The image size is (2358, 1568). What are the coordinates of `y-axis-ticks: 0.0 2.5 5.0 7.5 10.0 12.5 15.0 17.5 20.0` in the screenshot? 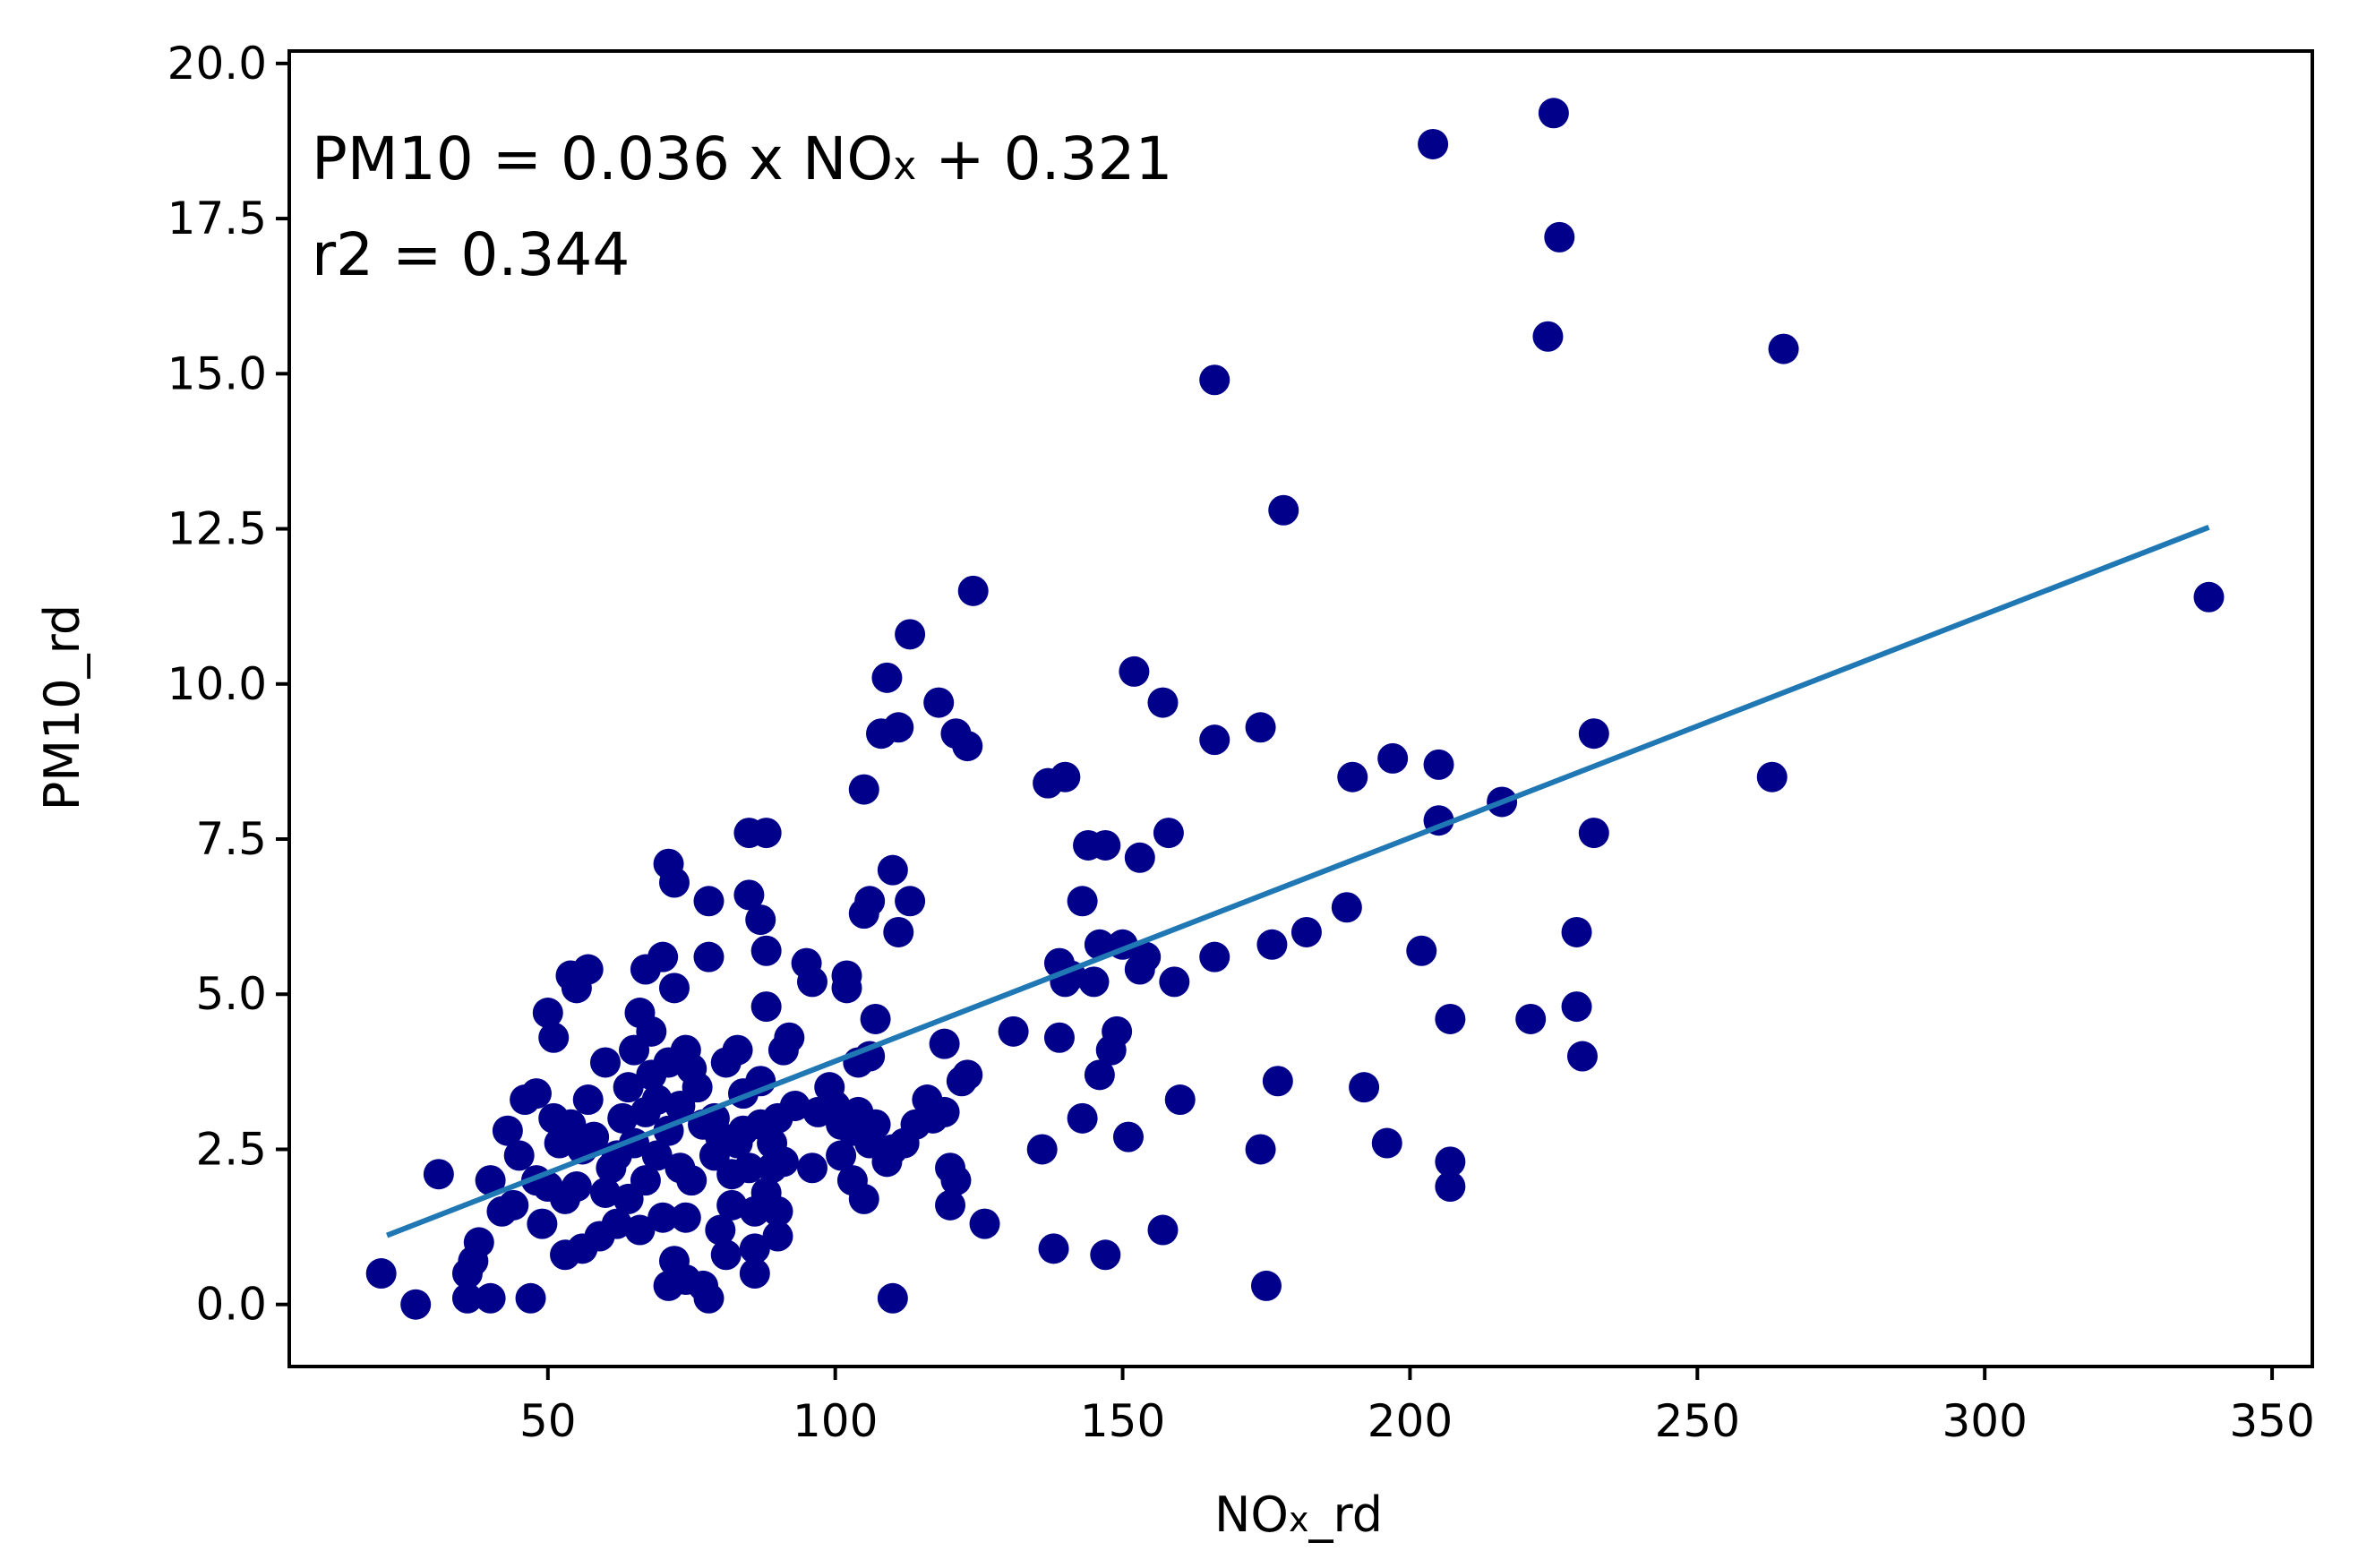 It's located at (228, 684).